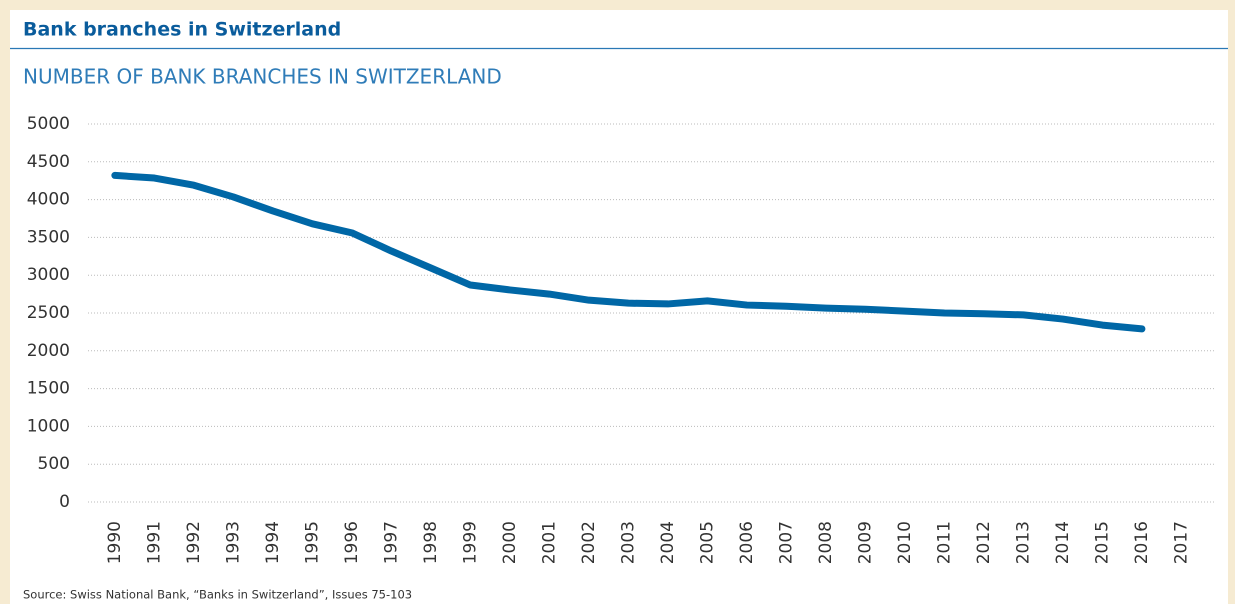 Image resolution: width=1235 pixels, height=604 pixels. What do you see at coordinates (182, 30) in the screenshot?
I see `header: Bank branches in Switzerland` at bounding box center [182, 30].